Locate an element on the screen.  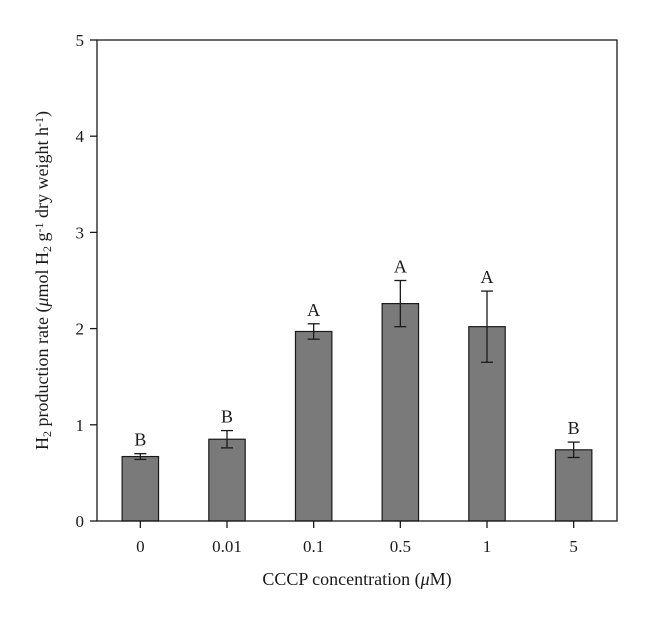
y-tick-label: 1 is located at coordinates (80, 425).